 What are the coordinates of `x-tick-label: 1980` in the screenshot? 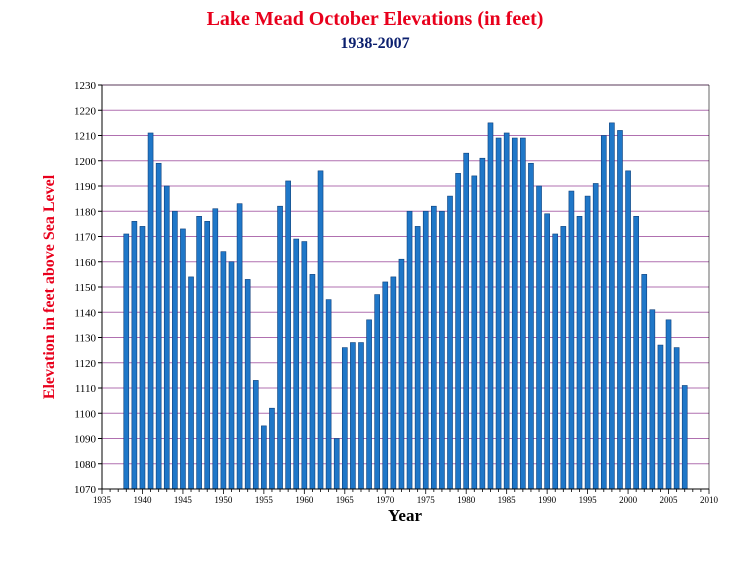 It's located at (466, 500).